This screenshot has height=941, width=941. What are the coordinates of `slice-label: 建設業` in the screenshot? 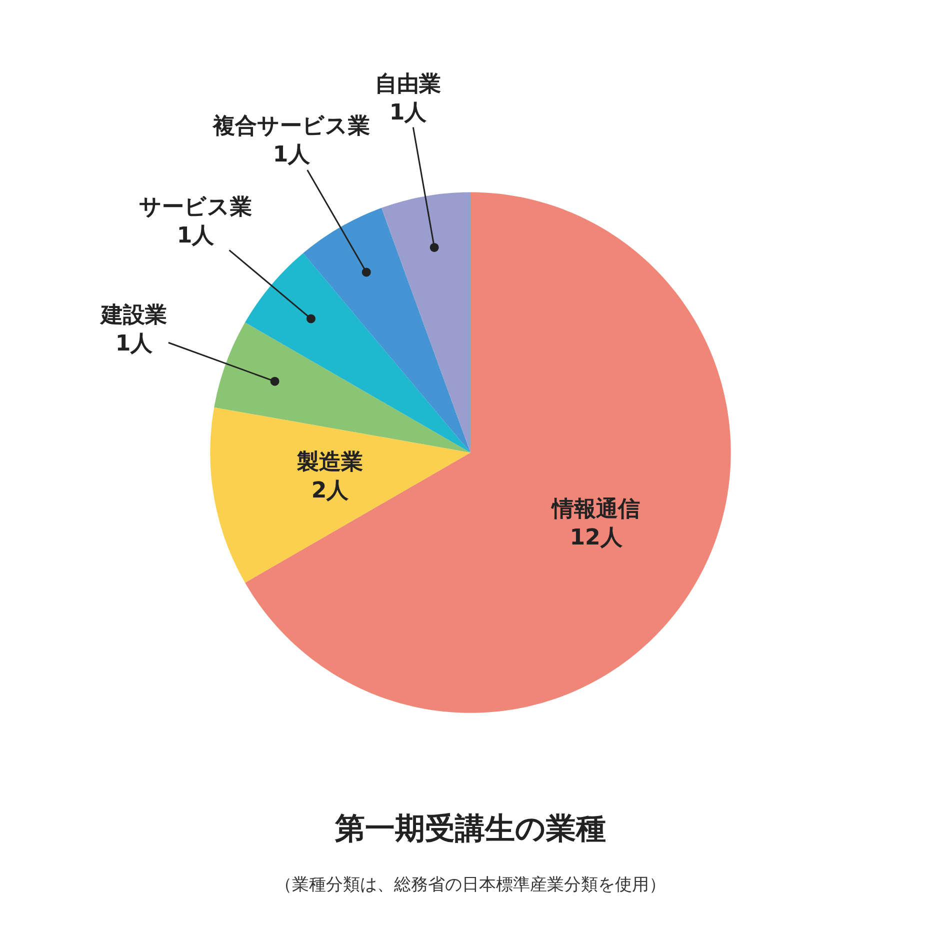 It's located at (133, 315).